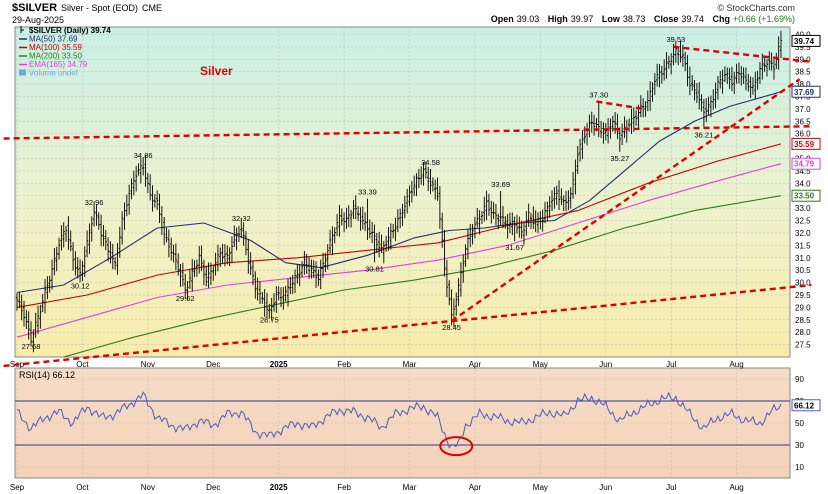 The image size is (828, 494). Describe the element at coordinates (279, 364) in the screenshot. I see `x-tick-label-top: 2025` at that location.